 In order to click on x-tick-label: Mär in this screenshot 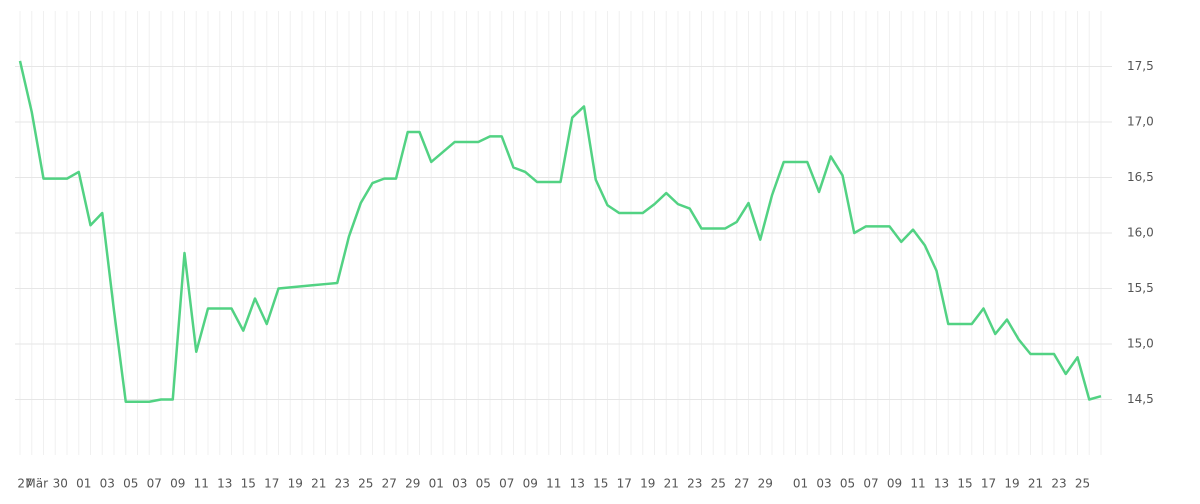, I will do `click(36, 484)`.